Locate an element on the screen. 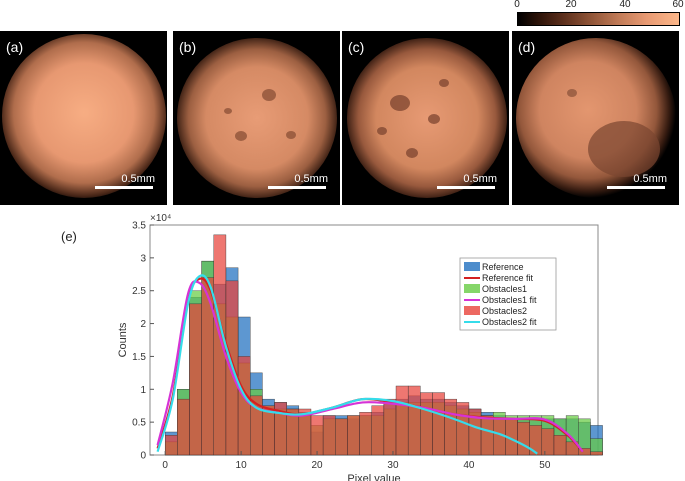  image-panel-d: (d) 0.5mm is located at coordinates (595, 118).